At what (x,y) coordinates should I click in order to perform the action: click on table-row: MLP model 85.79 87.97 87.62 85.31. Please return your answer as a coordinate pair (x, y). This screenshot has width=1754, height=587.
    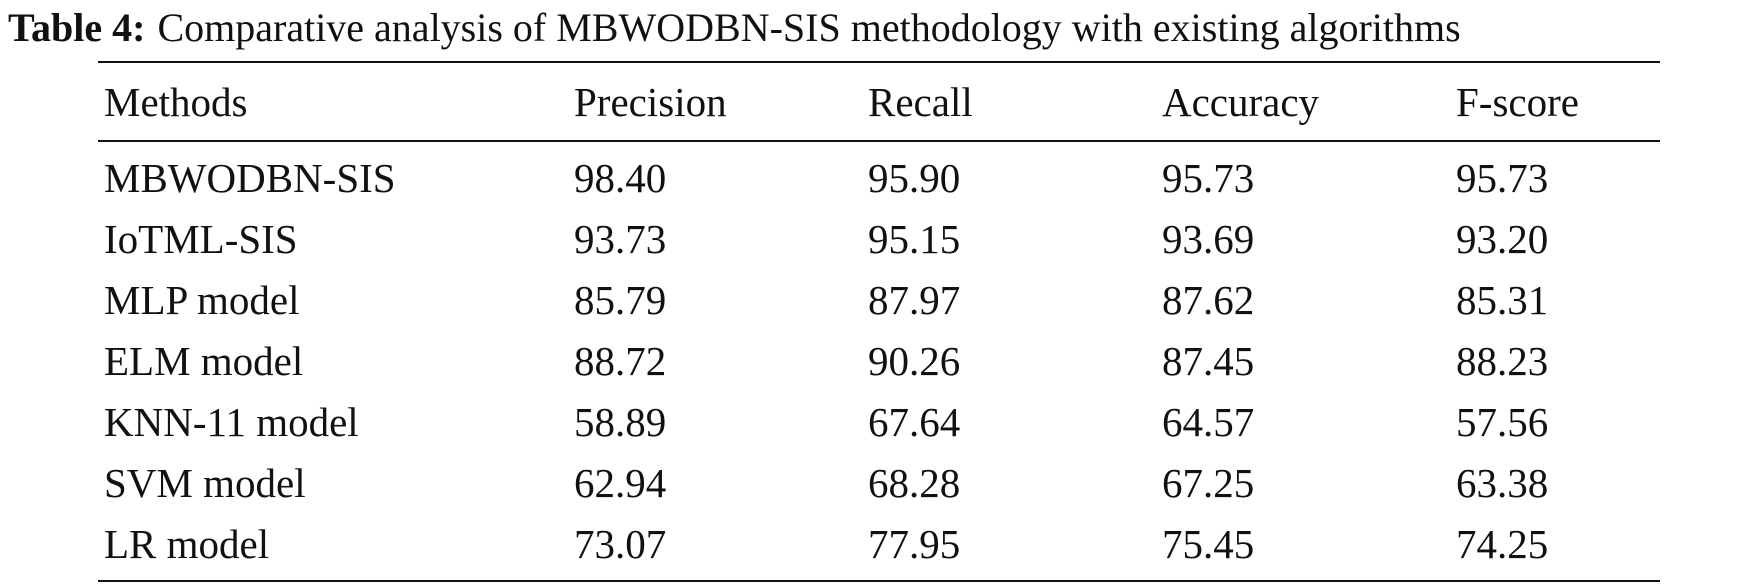
    Looking at the image, I should click on (877, 300).